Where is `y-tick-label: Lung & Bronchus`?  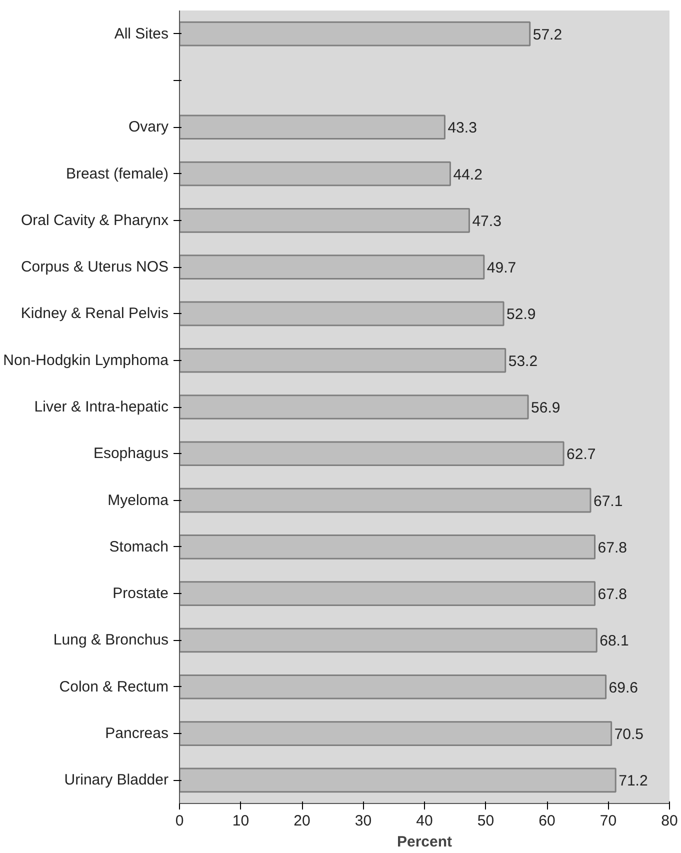
y-tick-label: Lung & Bronchus is located at coordinates (110, 640).